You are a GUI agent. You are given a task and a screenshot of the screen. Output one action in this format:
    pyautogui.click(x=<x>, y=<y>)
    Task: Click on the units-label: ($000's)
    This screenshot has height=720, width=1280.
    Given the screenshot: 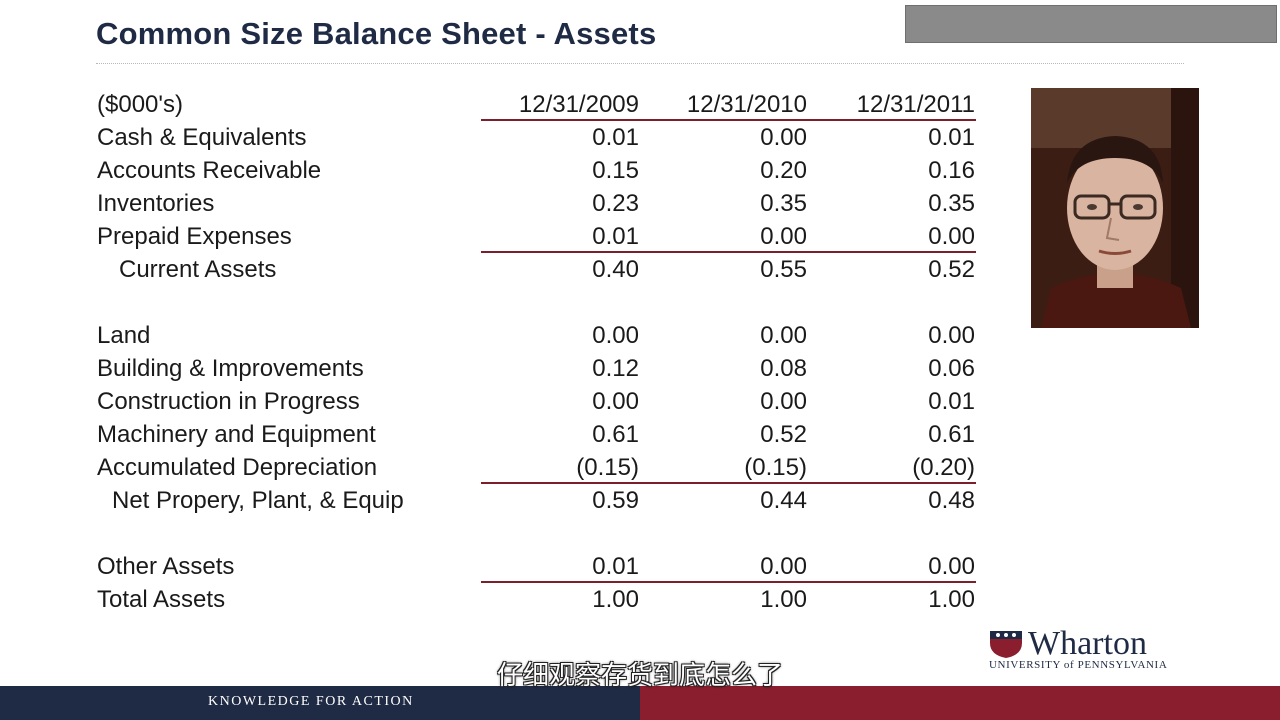 What is the action you would take?
    pyautogui.click(x=140, y=104)
    